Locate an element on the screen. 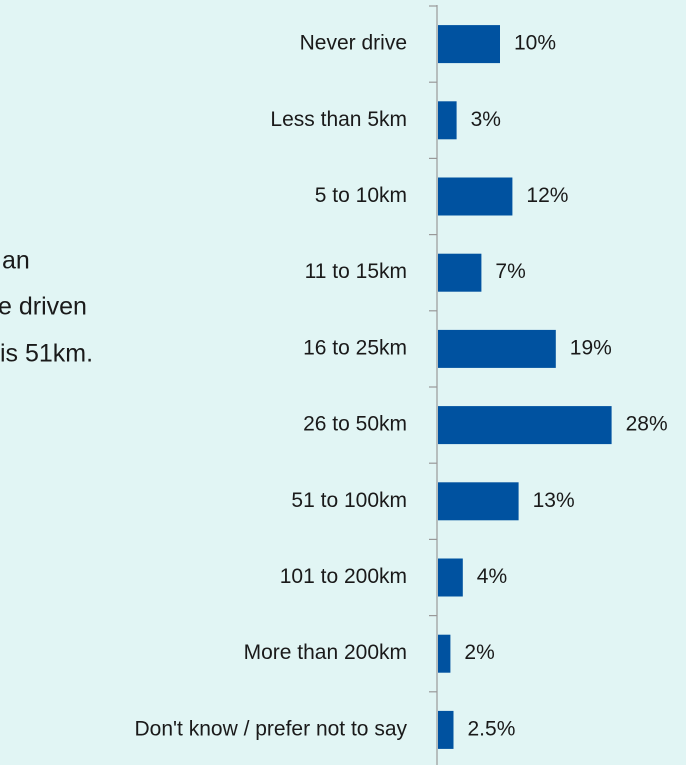 Image resolution: width=686 pixels, height=765 pixels. y-tick-label: 16 to 25km is located at coordinates (355, 347).